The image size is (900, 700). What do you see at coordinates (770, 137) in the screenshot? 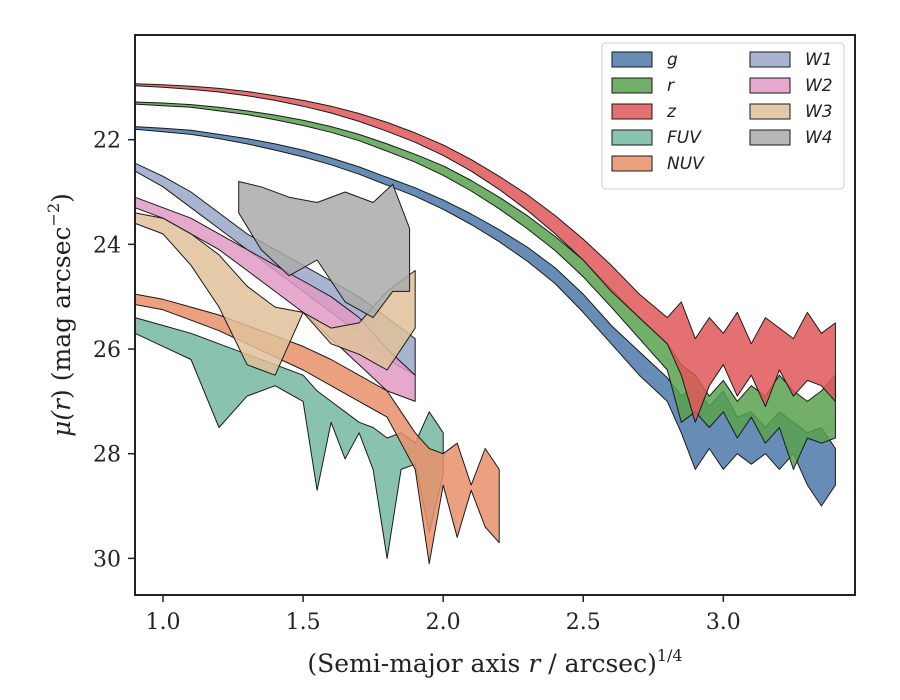
I see `legend-swatch-w4` at bounding box center [770, 137].